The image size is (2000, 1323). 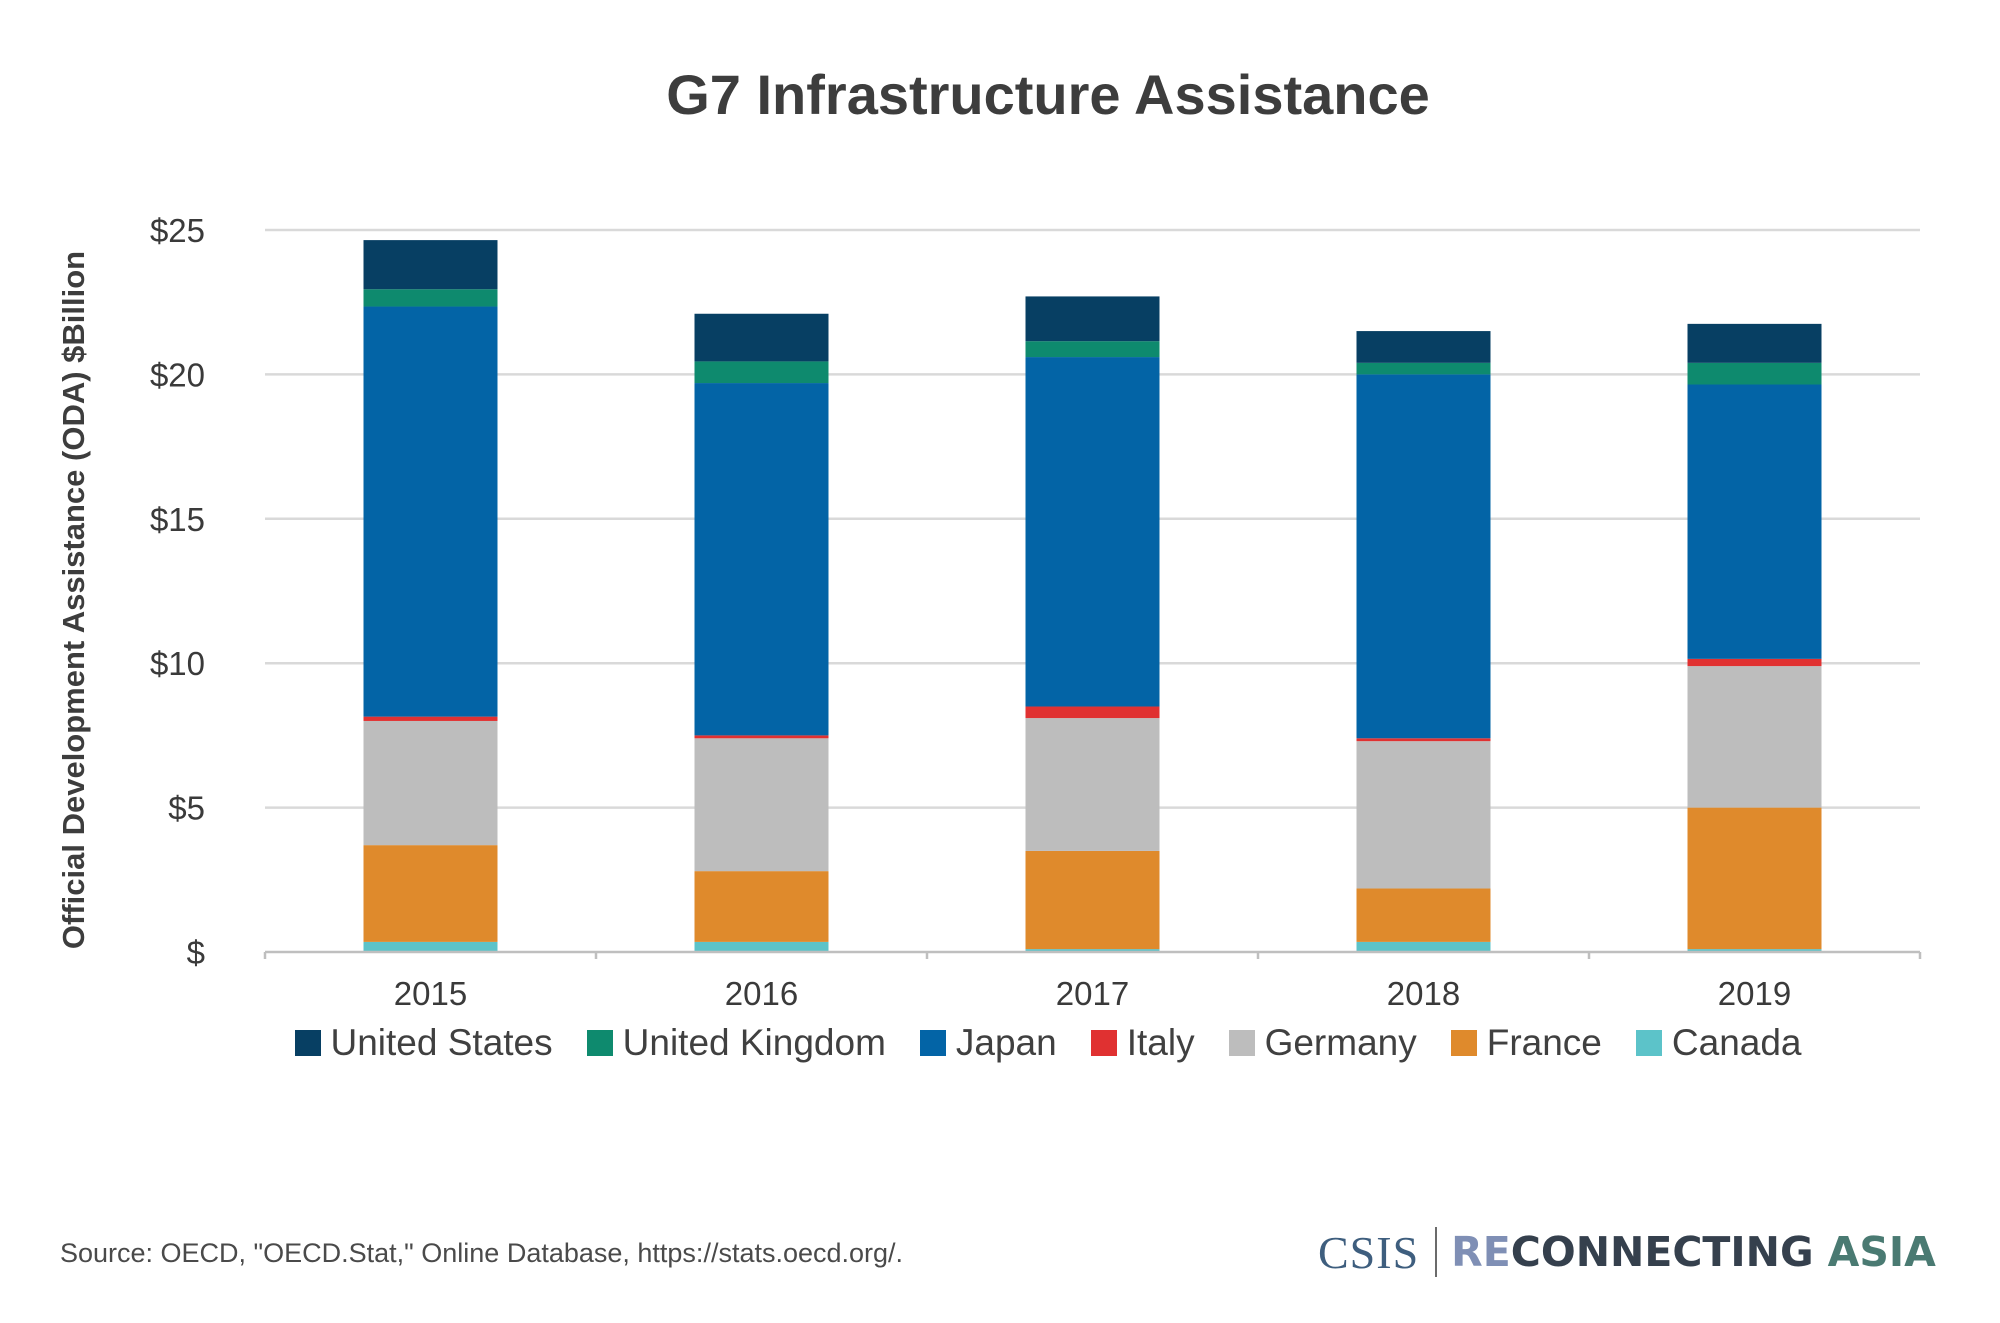 What do you see at coordinates (761, 993) in the screenshot?
I see `x-tick-label: 2016` at bounding box center [761, 993].